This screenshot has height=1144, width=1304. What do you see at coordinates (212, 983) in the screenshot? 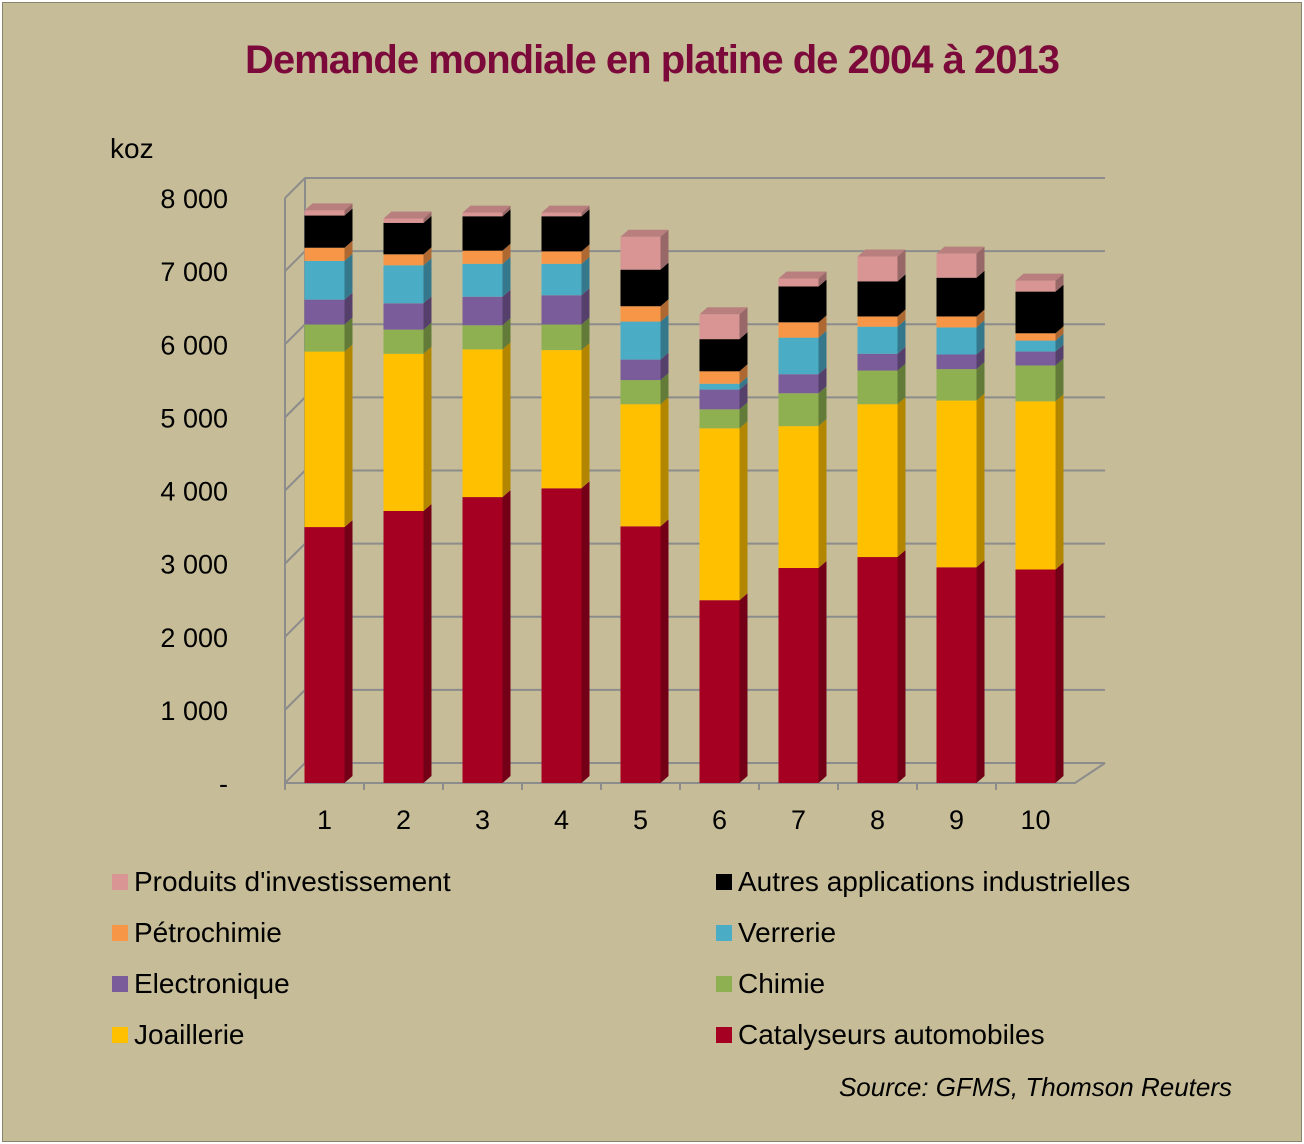
I see `legend-label: Electronique` at bounding box center [212, 983].